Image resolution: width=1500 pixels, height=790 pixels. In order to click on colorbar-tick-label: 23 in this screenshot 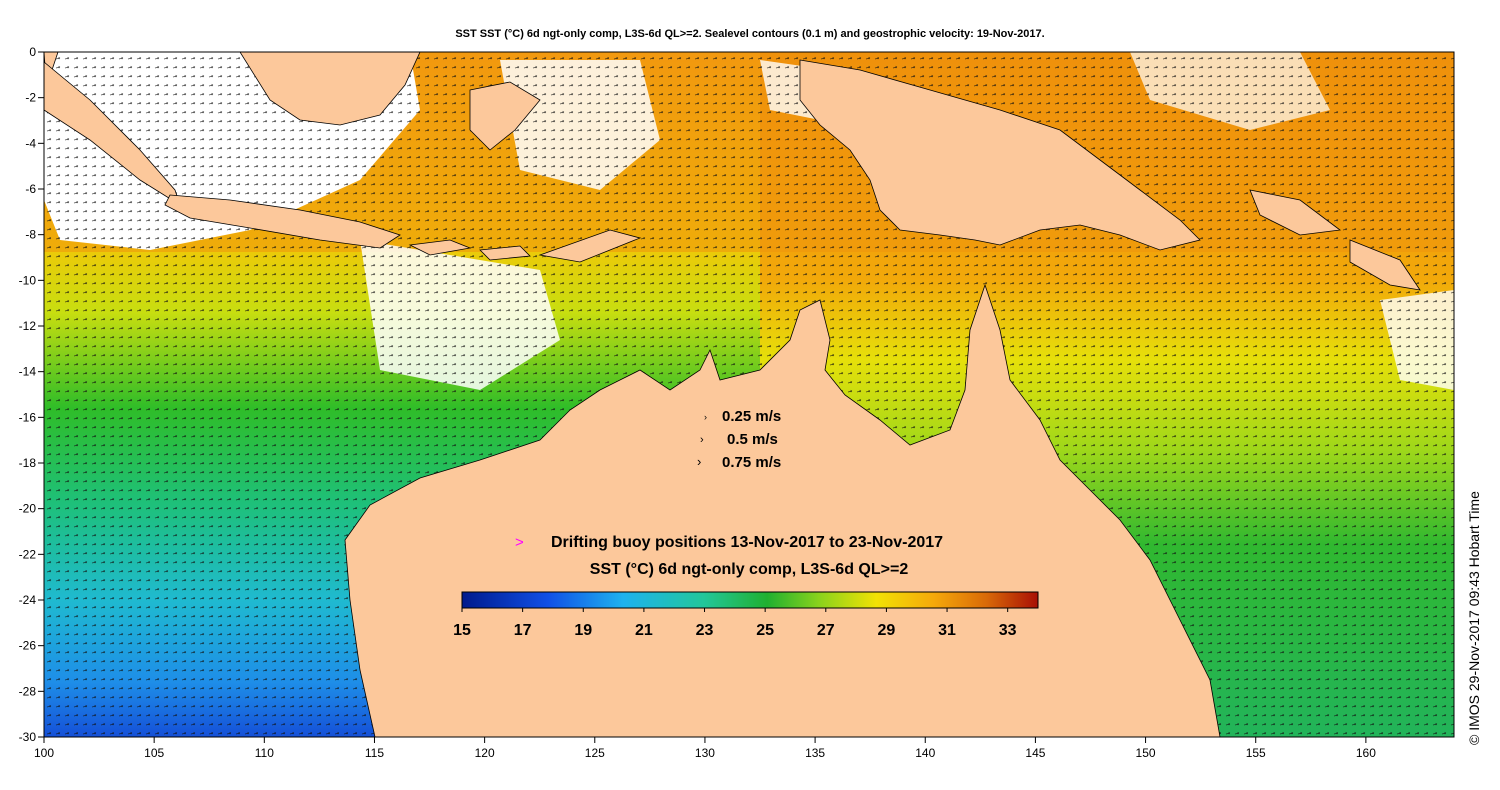, I will do `click(705, 630)`.